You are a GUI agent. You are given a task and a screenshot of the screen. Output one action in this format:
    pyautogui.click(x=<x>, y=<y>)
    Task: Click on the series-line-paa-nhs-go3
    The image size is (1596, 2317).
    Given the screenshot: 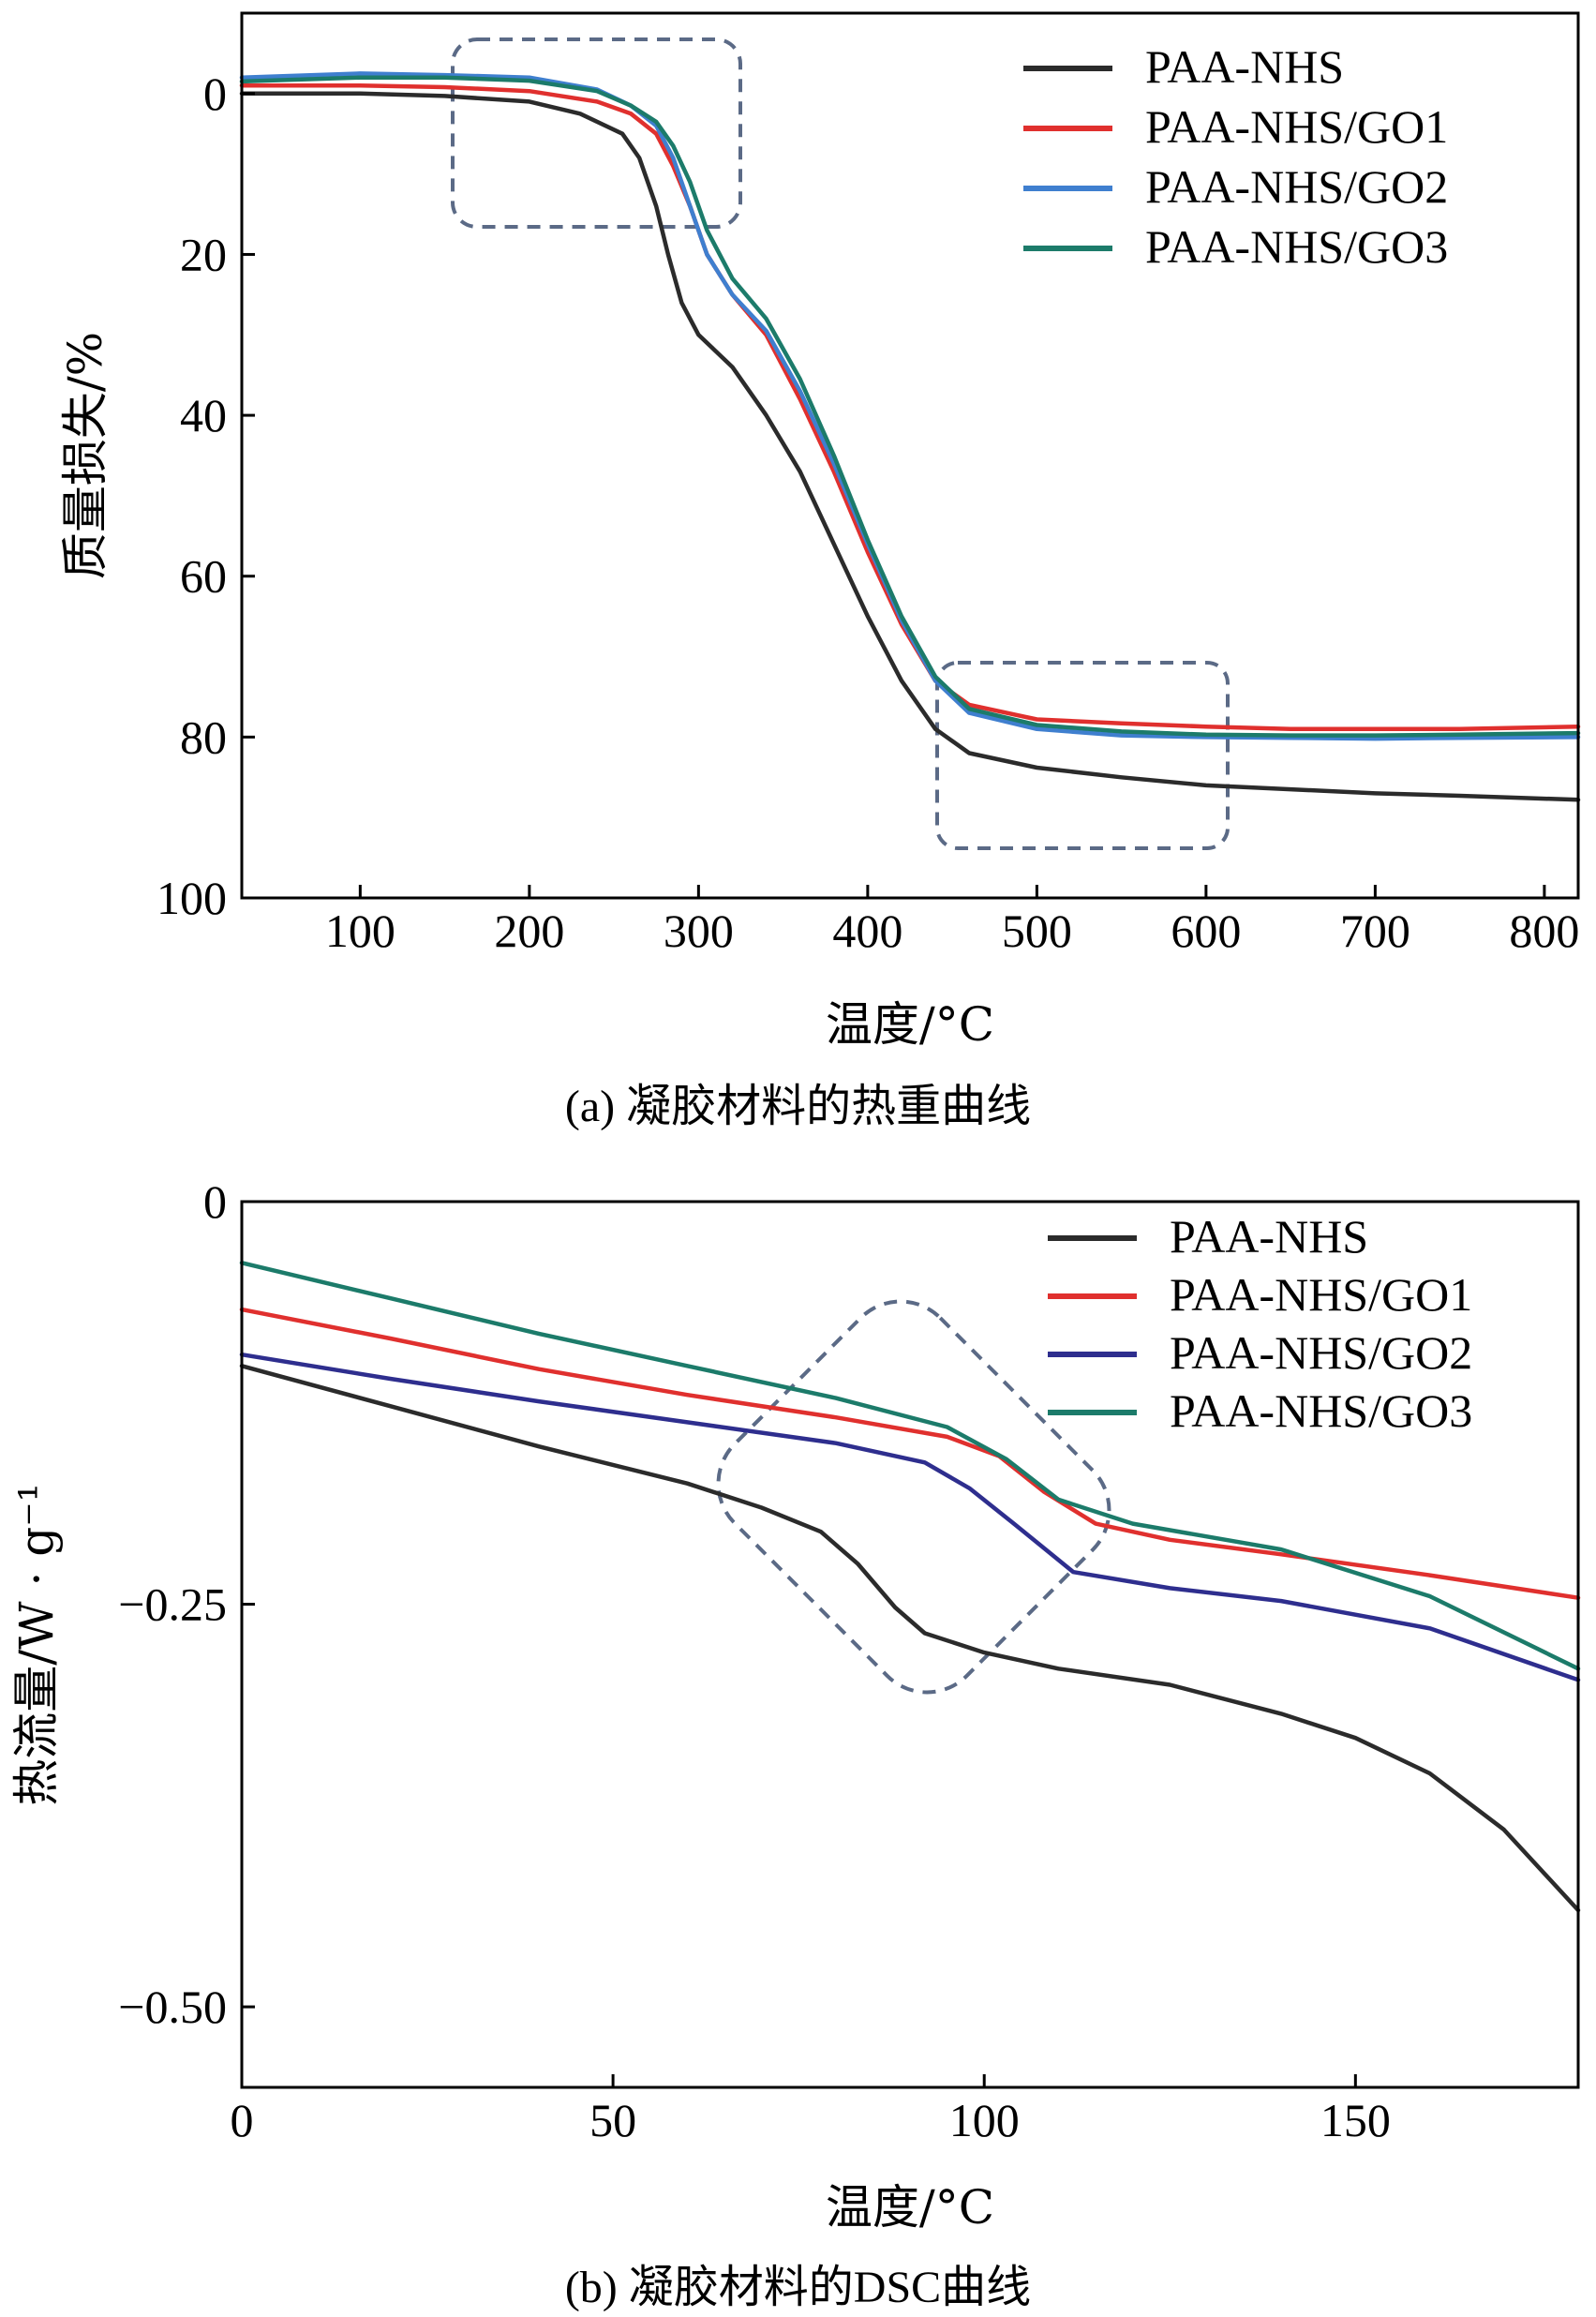 What is the action you would take?
    pyautogui.click(x=910, y=1466)
    